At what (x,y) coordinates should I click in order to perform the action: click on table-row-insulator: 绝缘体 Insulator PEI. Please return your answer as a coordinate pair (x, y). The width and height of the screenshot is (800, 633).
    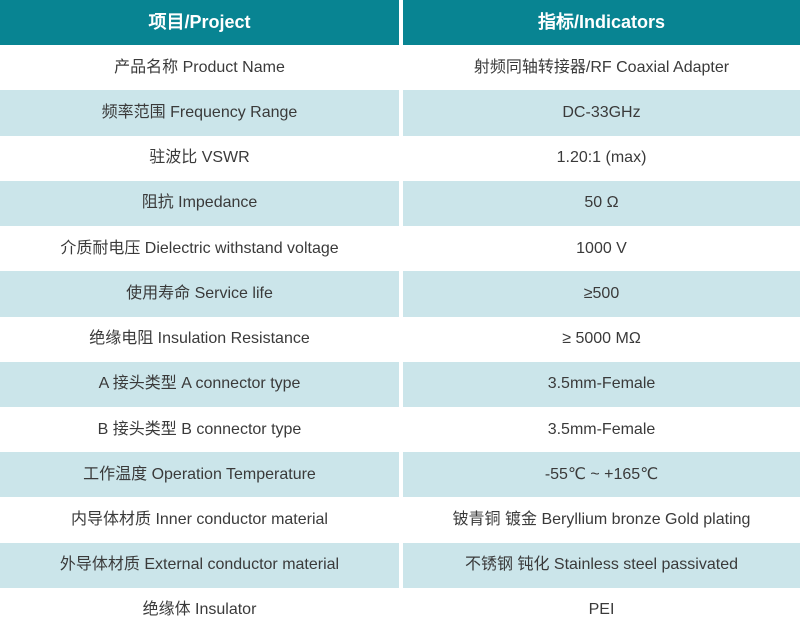
    Looking at the image, I should click on (400, 610).